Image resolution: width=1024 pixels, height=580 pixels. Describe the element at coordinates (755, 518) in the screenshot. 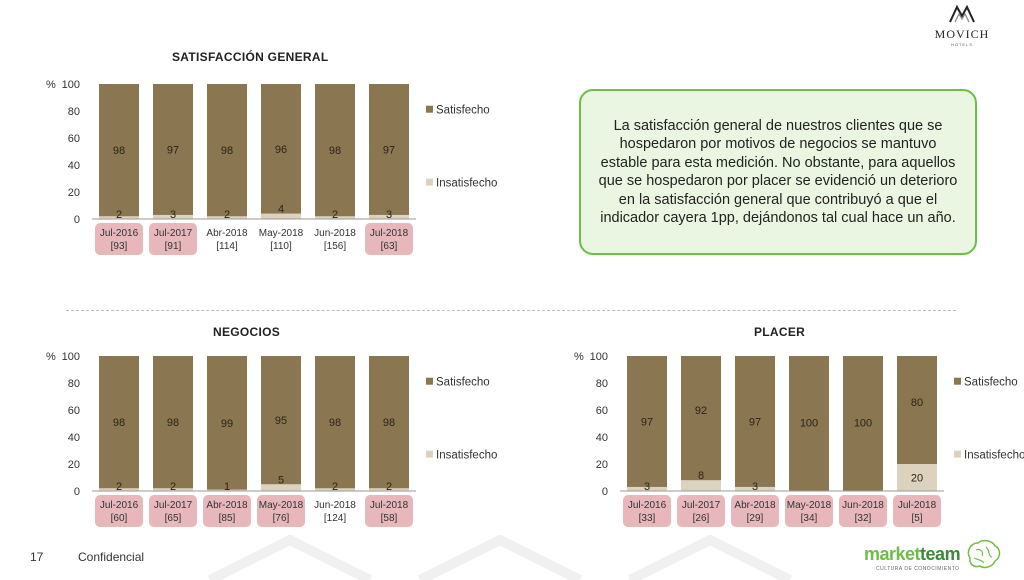

I see `sample-size-label: [29]` at that location.